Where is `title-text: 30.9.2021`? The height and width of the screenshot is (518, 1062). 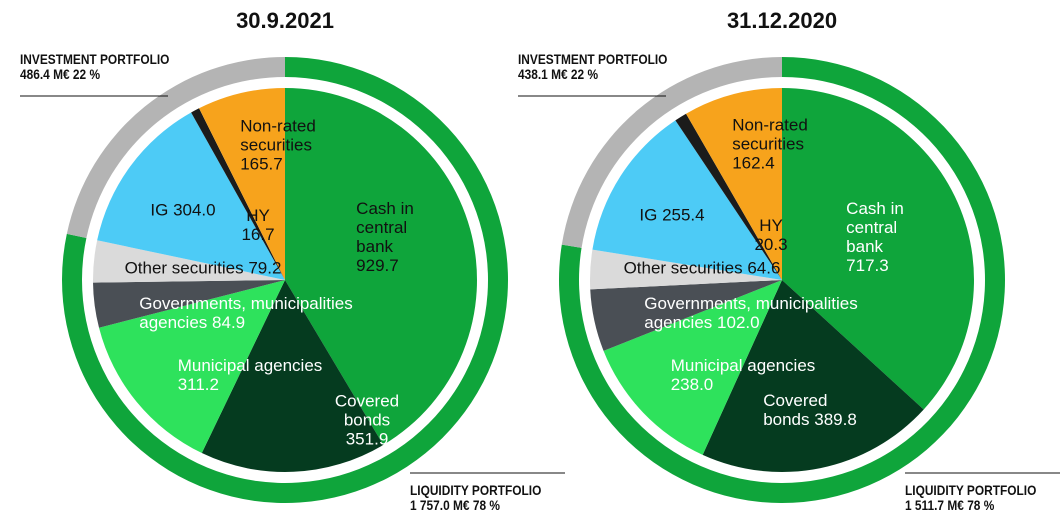
title-text: 30.9.2021 is located at coordinates (285, 20).